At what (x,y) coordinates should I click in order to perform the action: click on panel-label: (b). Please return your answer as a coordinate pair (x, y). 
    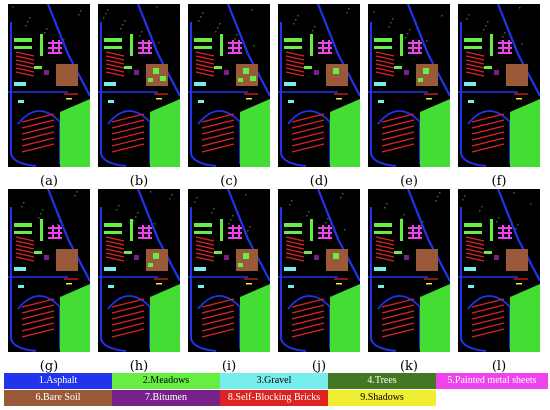
    Looking at the image, I should click on (139, 181).